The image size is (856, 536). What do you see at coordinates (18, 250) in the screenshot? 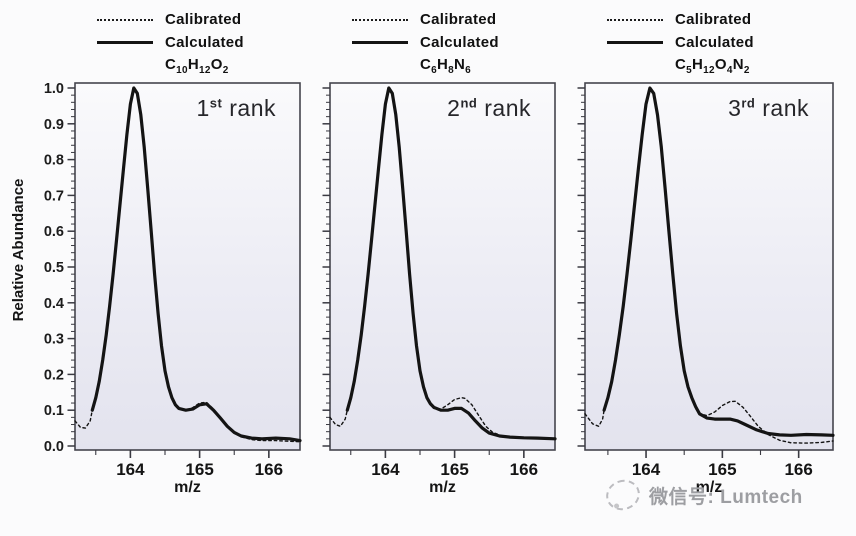
I see `y-axis-label: Relative Abundance` at bounding box center [18, 250].